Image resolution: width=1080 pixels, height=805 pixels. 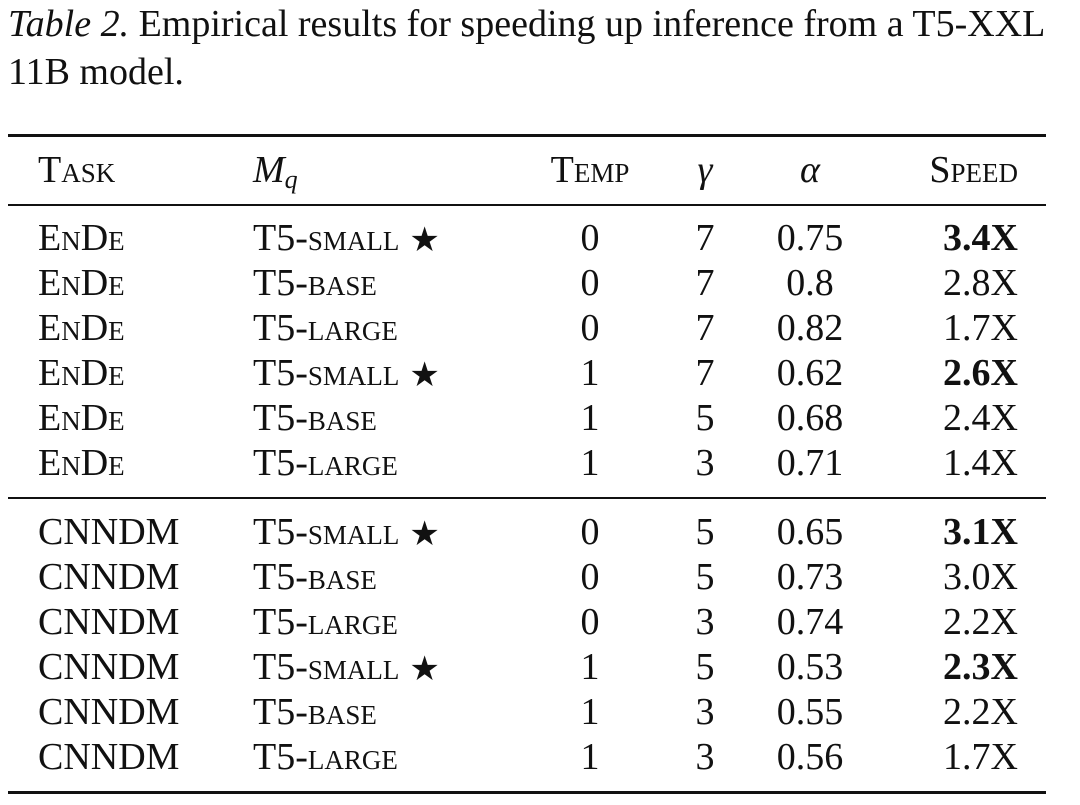 What do you see at coordinates (810, 328) in the screenshot?
I see `cell-alpha: 0.82` at bounding box center [810, 328].